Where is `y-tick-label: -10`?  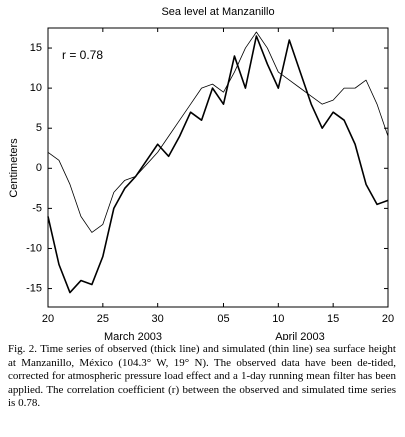 y-tick-label: -10 is located at coordinates (34, 248).